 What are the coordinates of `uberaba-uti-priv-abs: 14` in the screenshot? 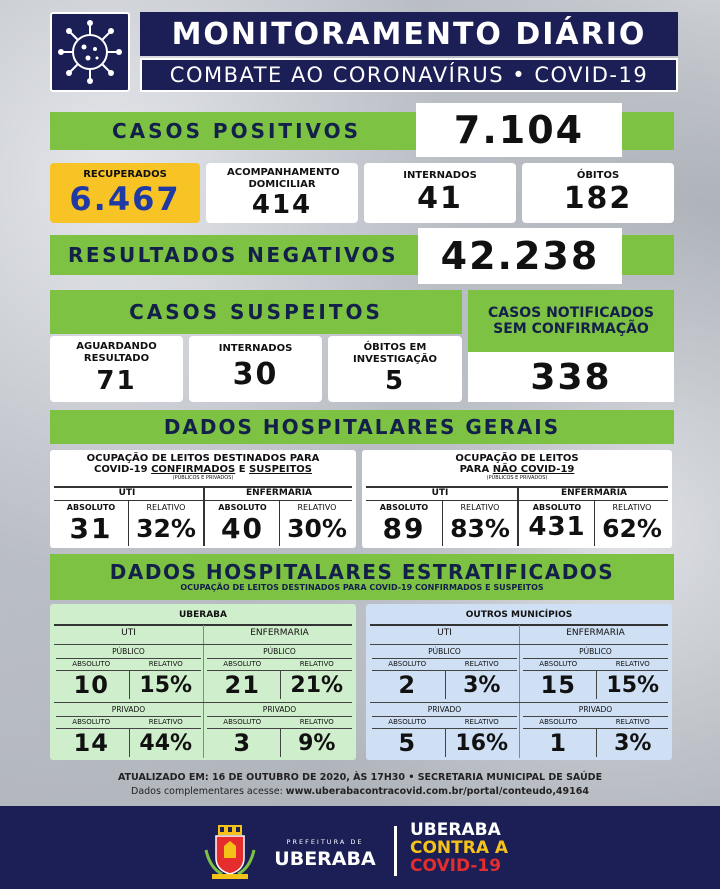 It's located at (91, 743).